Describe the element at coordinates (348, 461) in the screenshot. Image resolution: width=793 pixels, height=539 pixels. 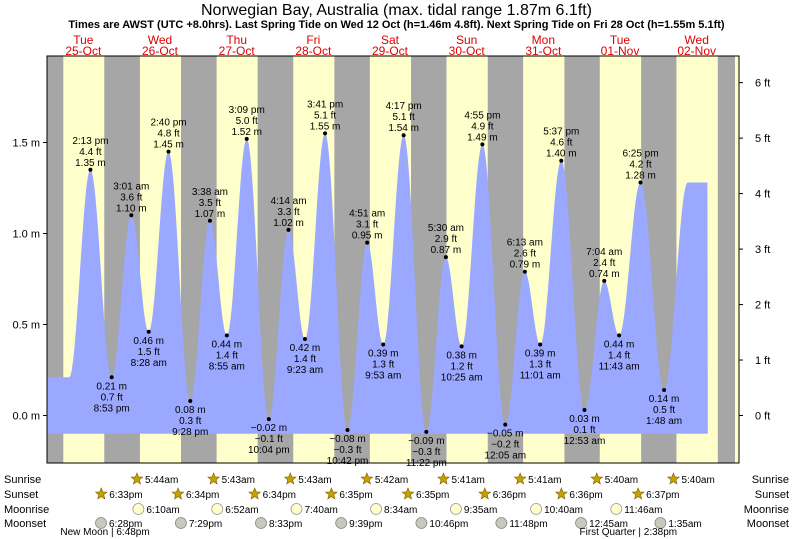
I see `low-tide-time: 10:42 pm` at that location.